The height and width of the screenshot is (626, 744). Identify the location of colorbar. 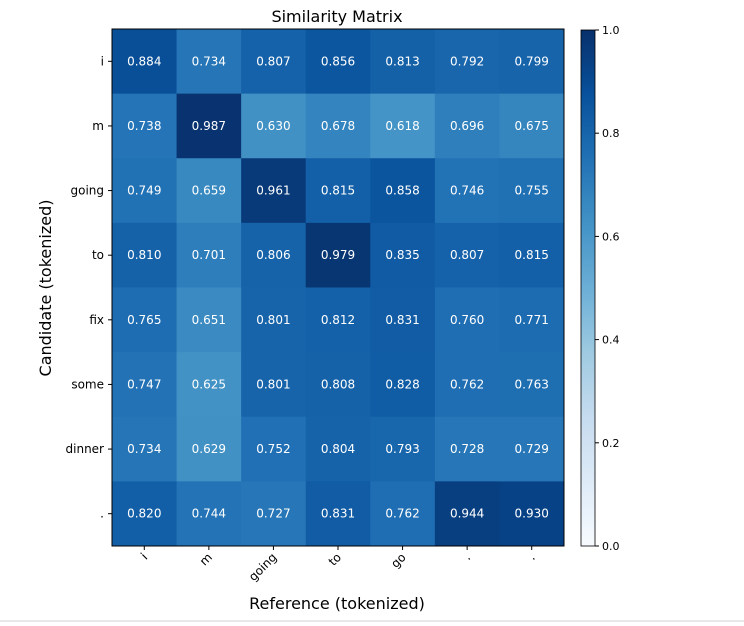
(588, 288).